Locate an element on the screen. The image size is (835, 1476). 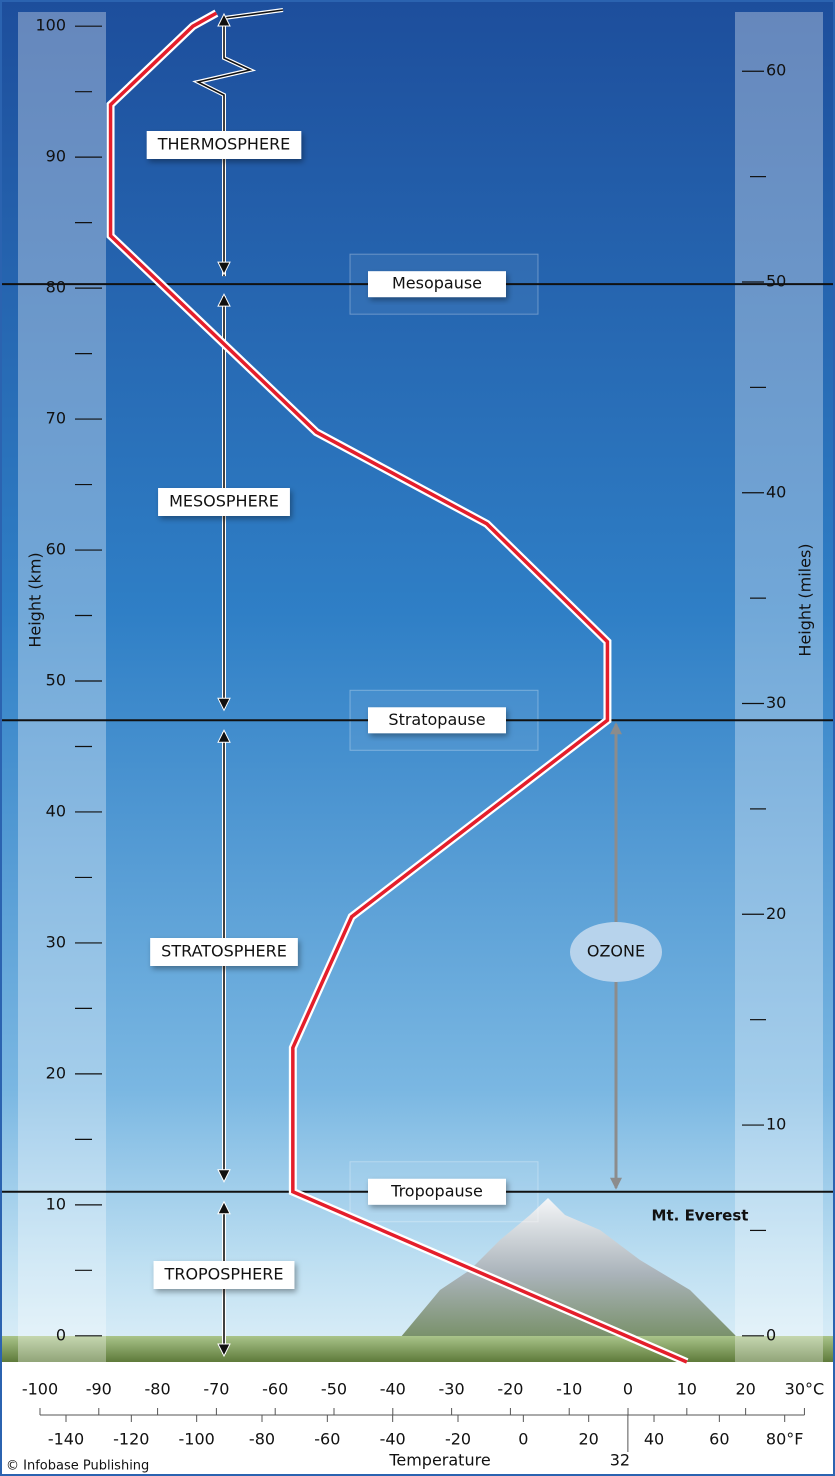
y2-tick-label: 60 is located at coordinates (776, 70).